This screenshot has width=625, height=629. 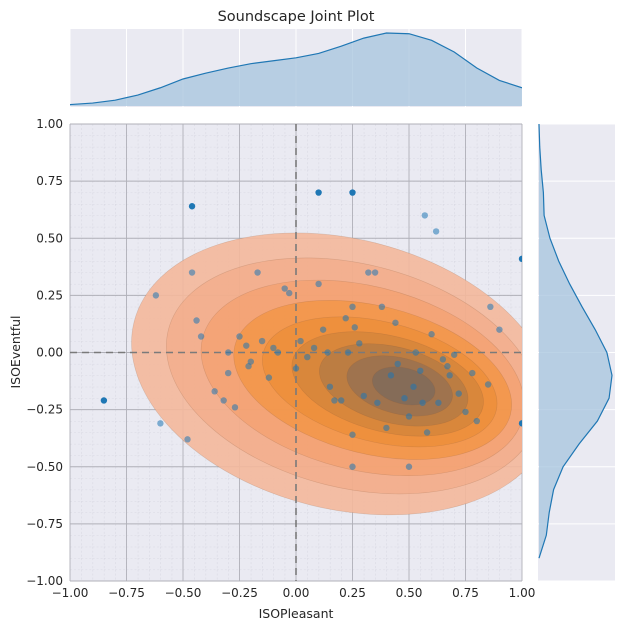 What do you see at coordinates (183, 593) in the screenshot?
I see `x-tick-label: −0.50` at bounding box center [183, 593].